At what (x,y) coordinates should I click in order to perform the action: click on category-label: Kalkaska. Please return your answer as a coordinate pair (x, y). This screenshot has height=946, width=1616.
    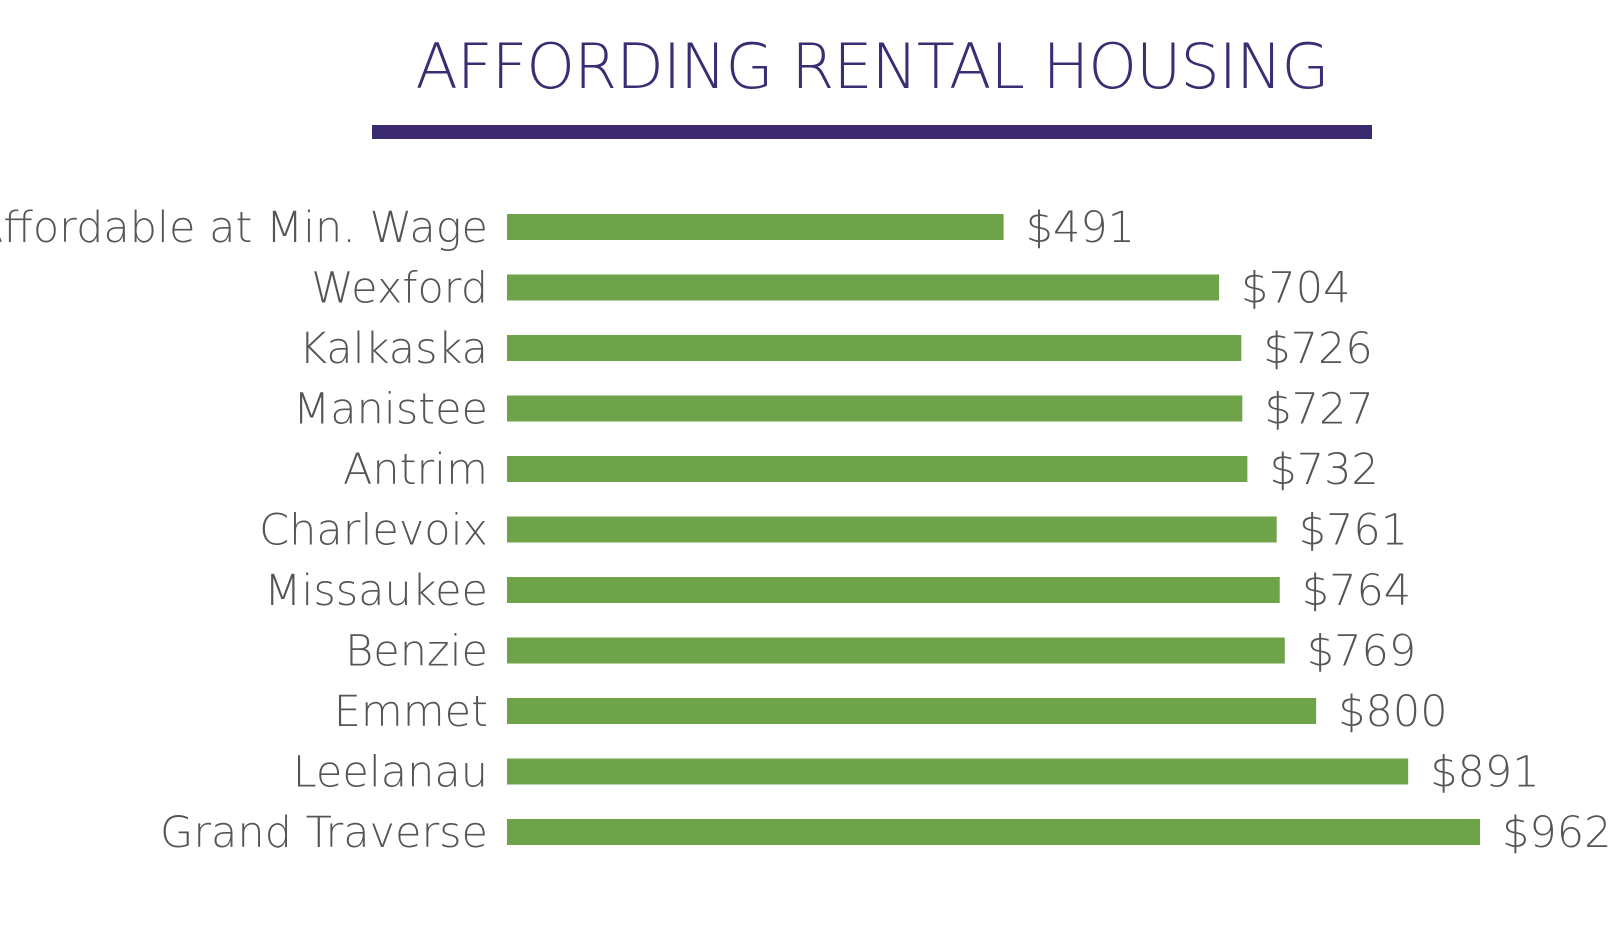
    Looking at the image, I should click on (393, 349).